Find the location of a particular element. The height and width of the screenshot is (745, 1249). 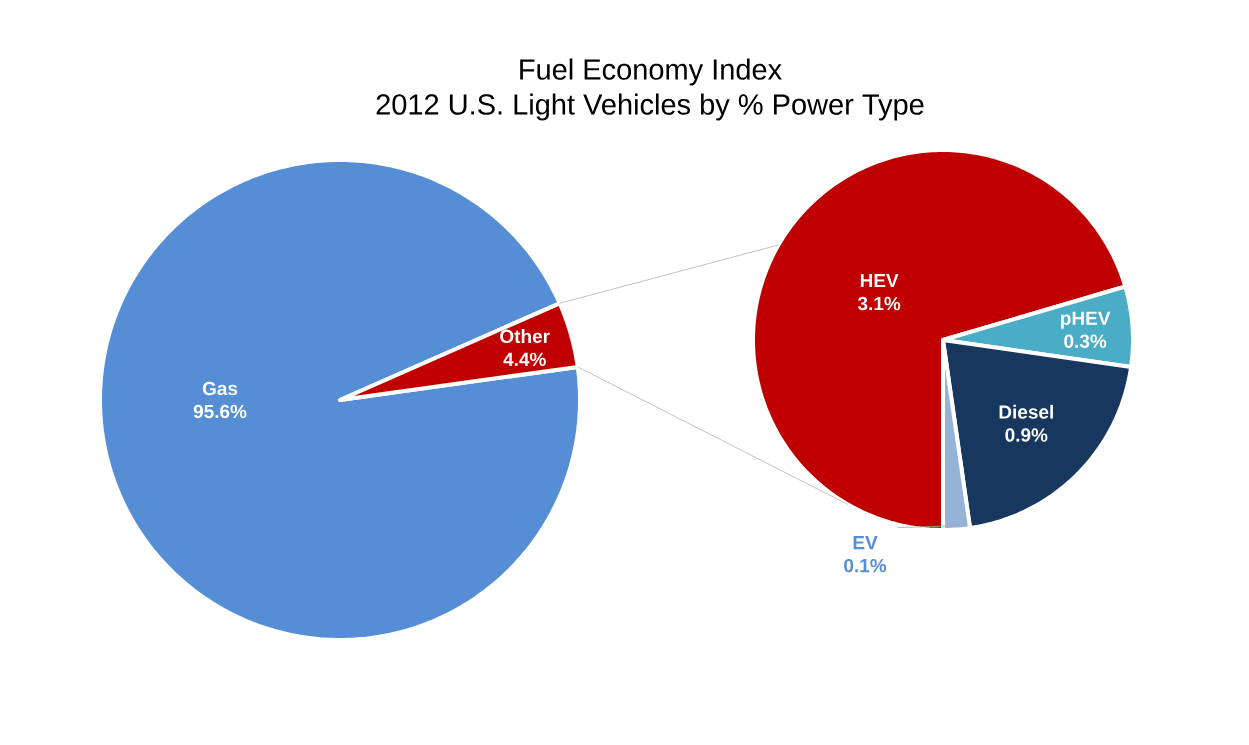

slice-label: HEV is located at coordinates (879, 281).